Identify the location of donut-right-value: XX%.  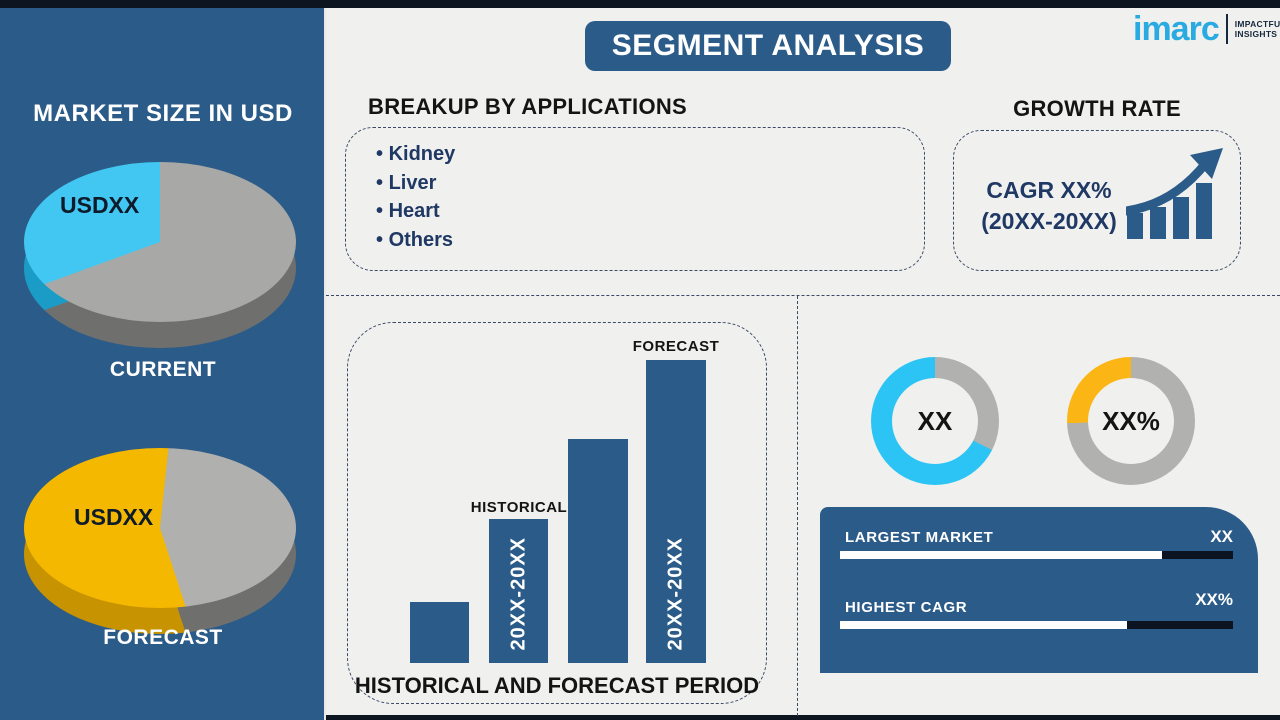
(1131, 420).